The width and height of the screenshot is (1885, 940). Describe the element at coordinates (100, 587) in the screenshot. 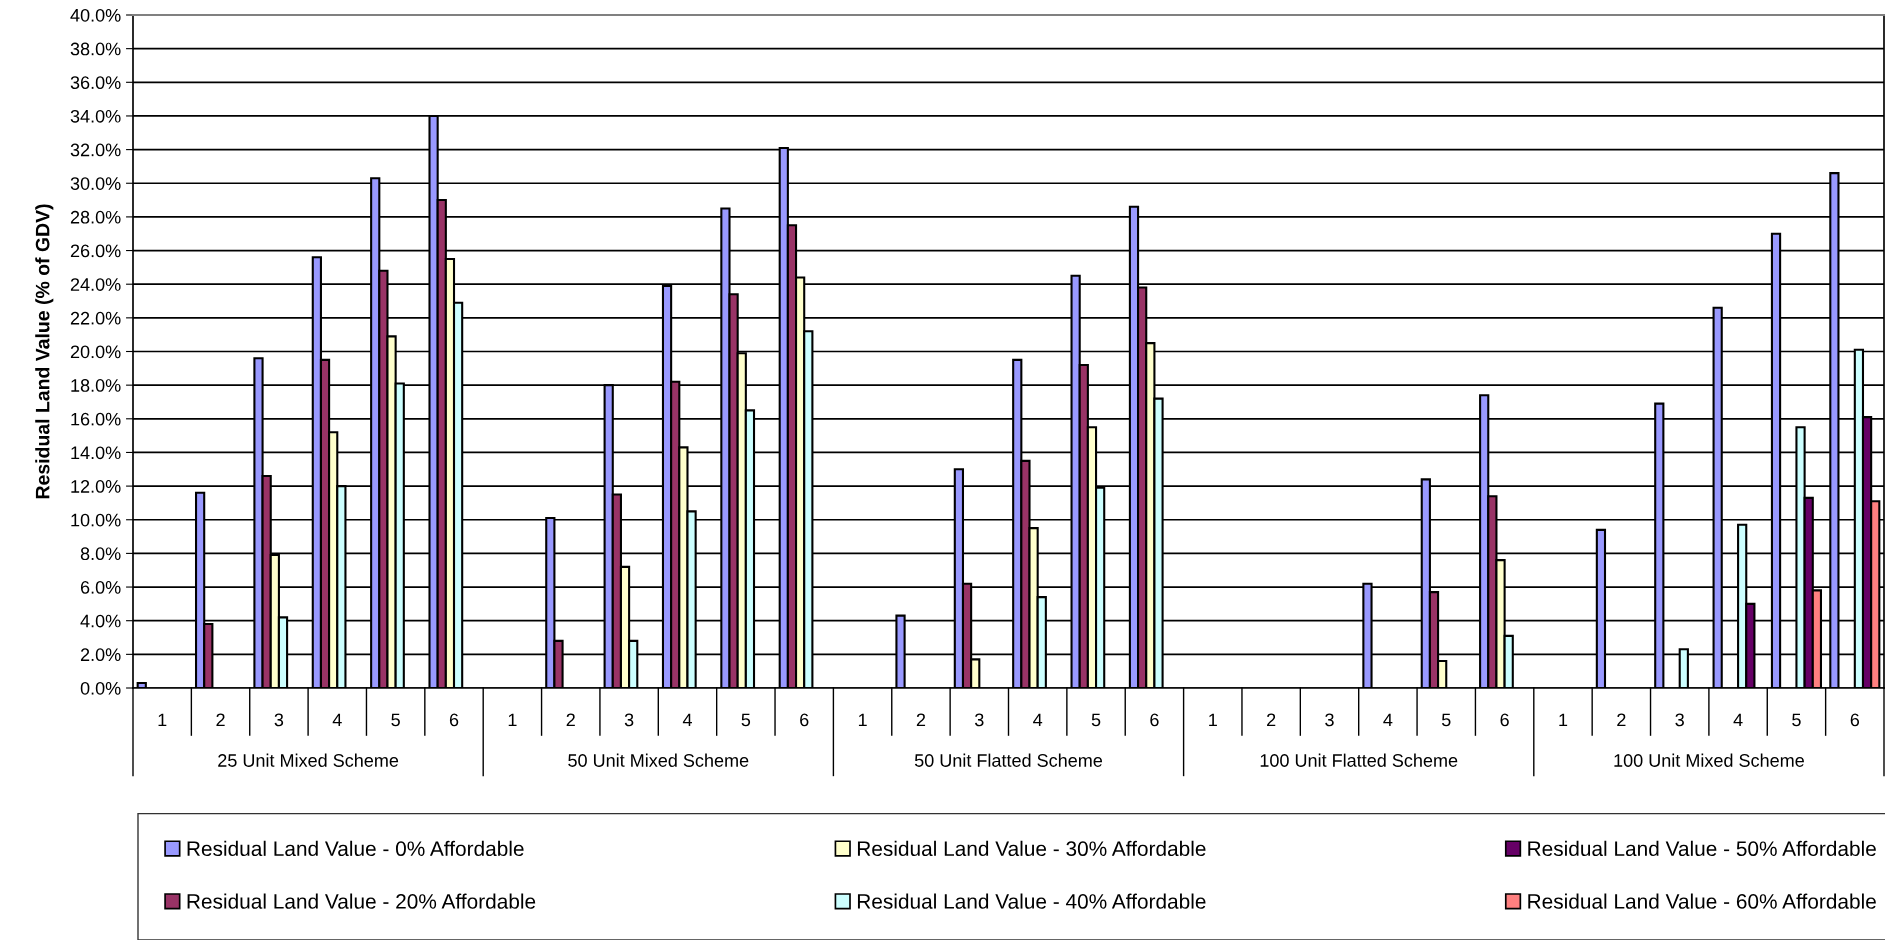

I see `y-tick-label: 6.0%` at that location.